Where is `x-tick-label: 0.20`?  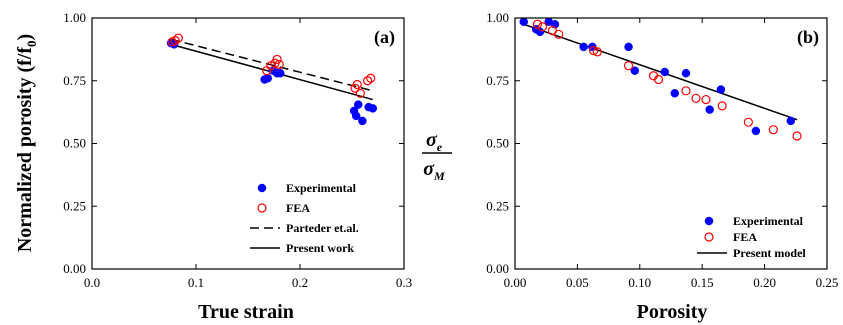 x-tick-label: 0.20 is located at coordinates (764, 282).